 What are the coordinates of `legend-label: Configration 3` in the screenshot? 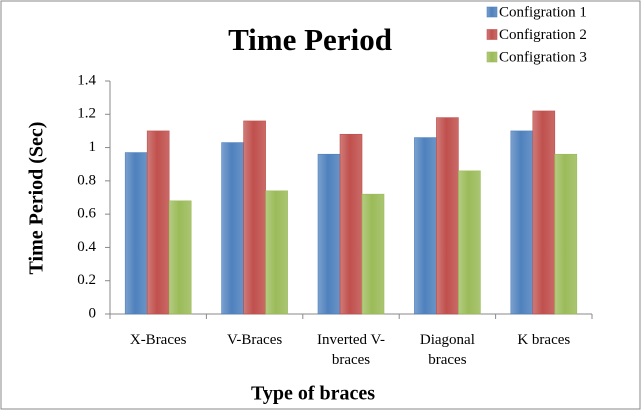 It's located at (543, 57).